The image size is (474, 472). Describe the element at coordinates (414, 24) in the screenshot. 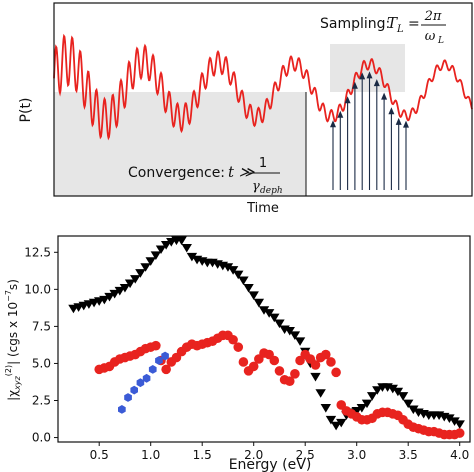

I see `sampling-equals: =` at that location.